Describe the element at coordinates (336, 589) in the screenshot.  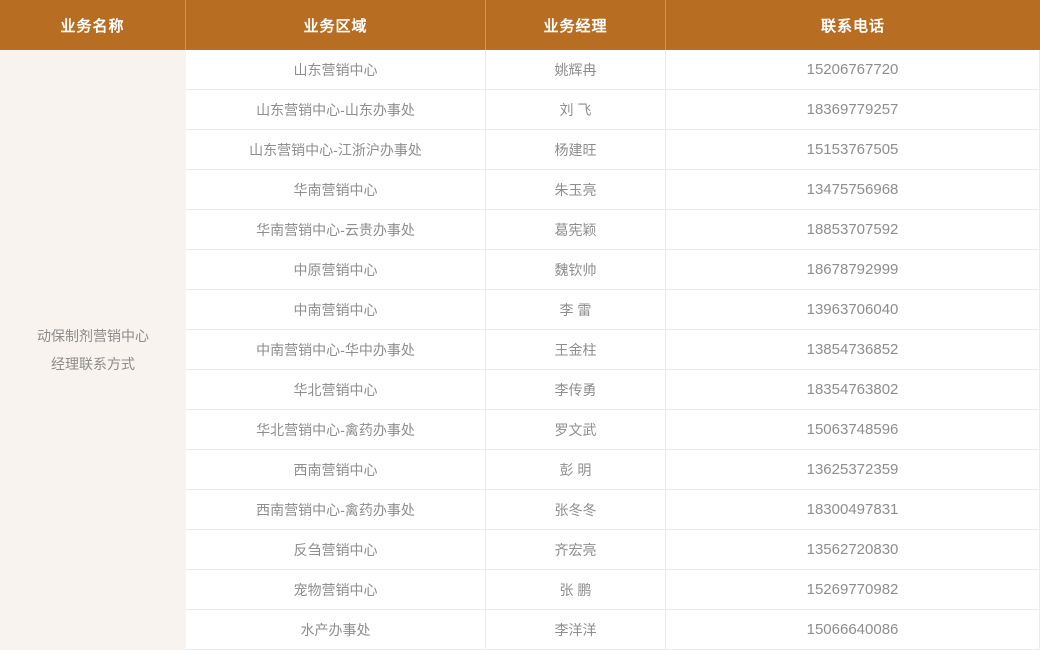
I see `region-cell: 宠物营销中心` at that location.